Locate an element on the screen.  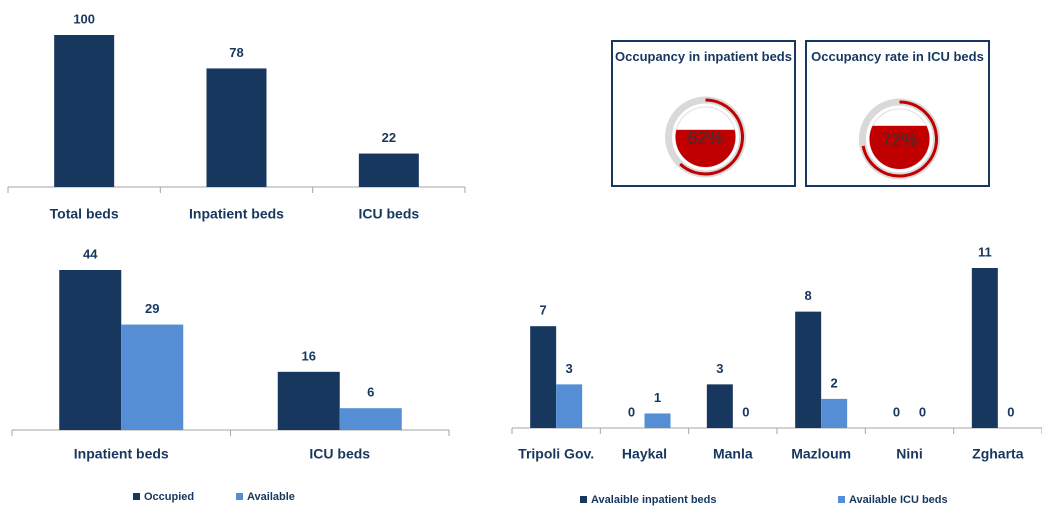
gauge-value: 72% is located at coordinates (899, 140).